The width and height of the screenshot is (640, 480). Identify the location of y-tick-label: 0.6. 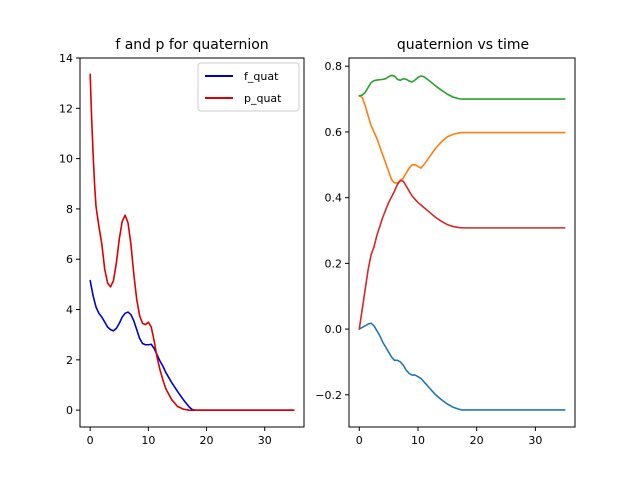
(334, 132).